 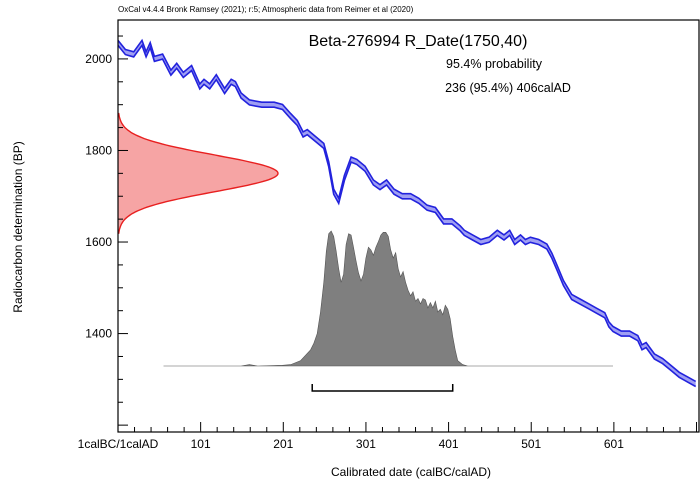 What do you see at coordinates (614, 444) in the screenshot?
I see `x-tick-label: 601` at bounding box center [614, 444].